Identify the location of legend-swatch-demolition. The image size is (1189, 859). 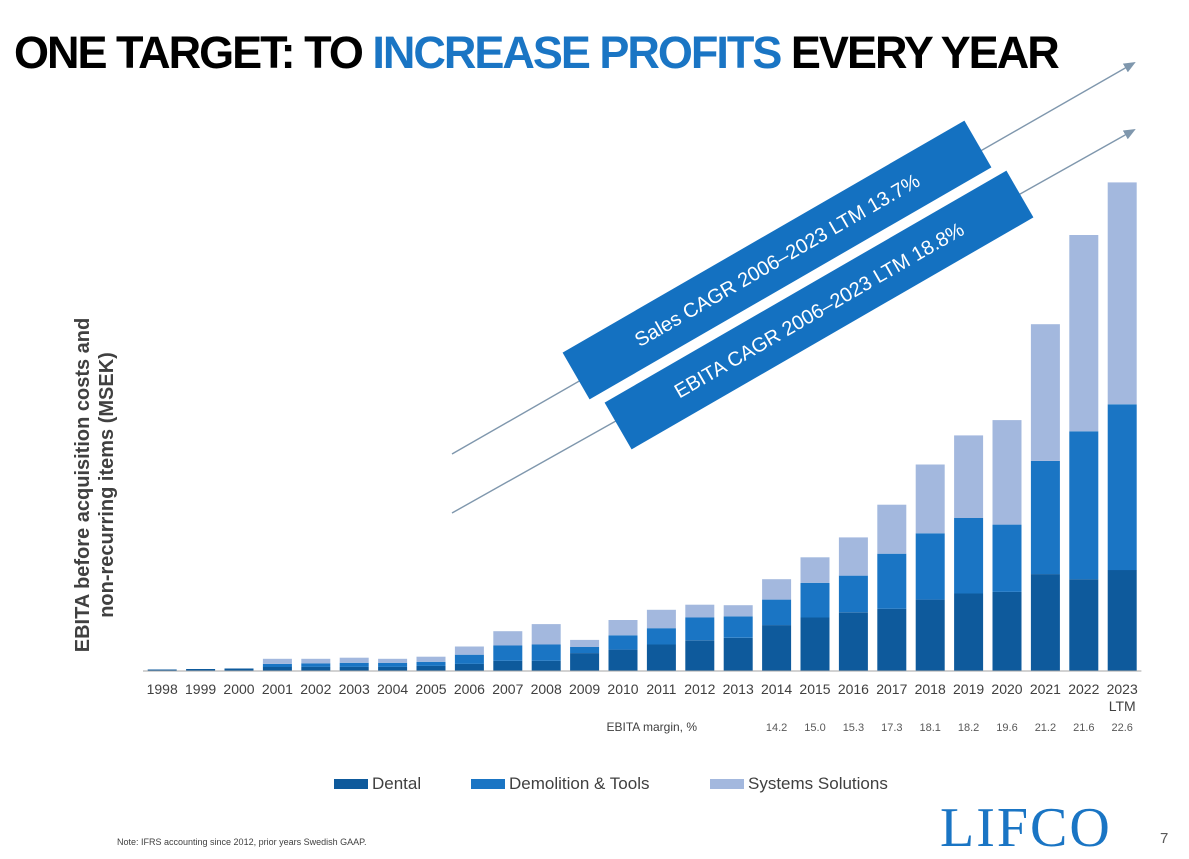
(488, 784).